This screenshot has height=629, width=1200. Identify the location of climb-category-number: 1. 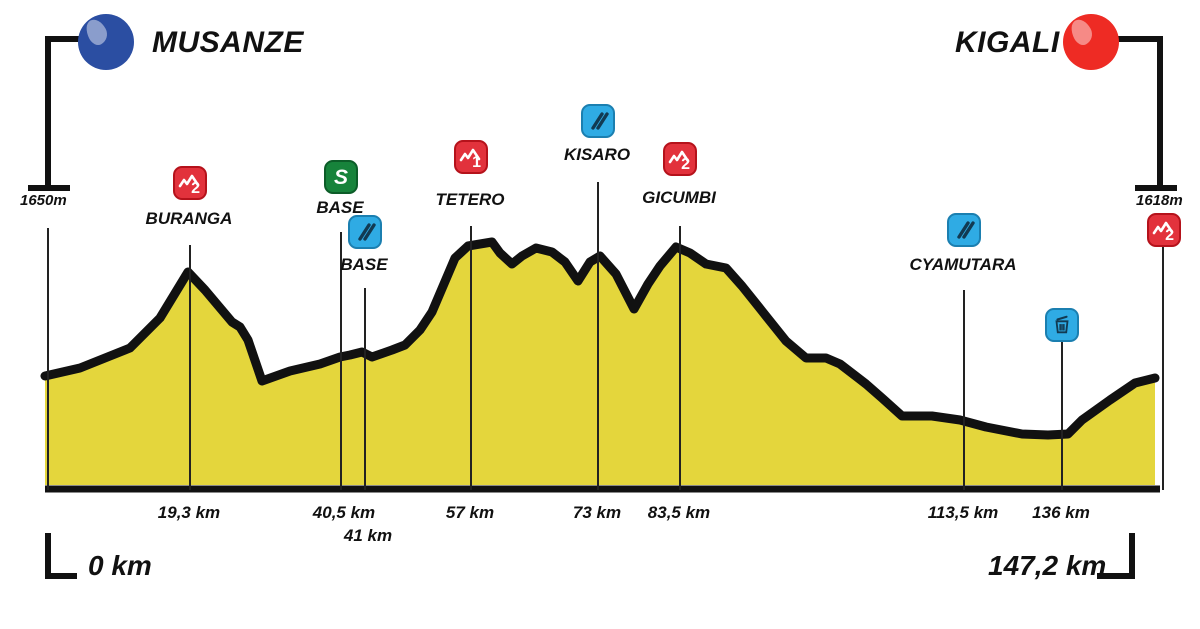
(476, 162).